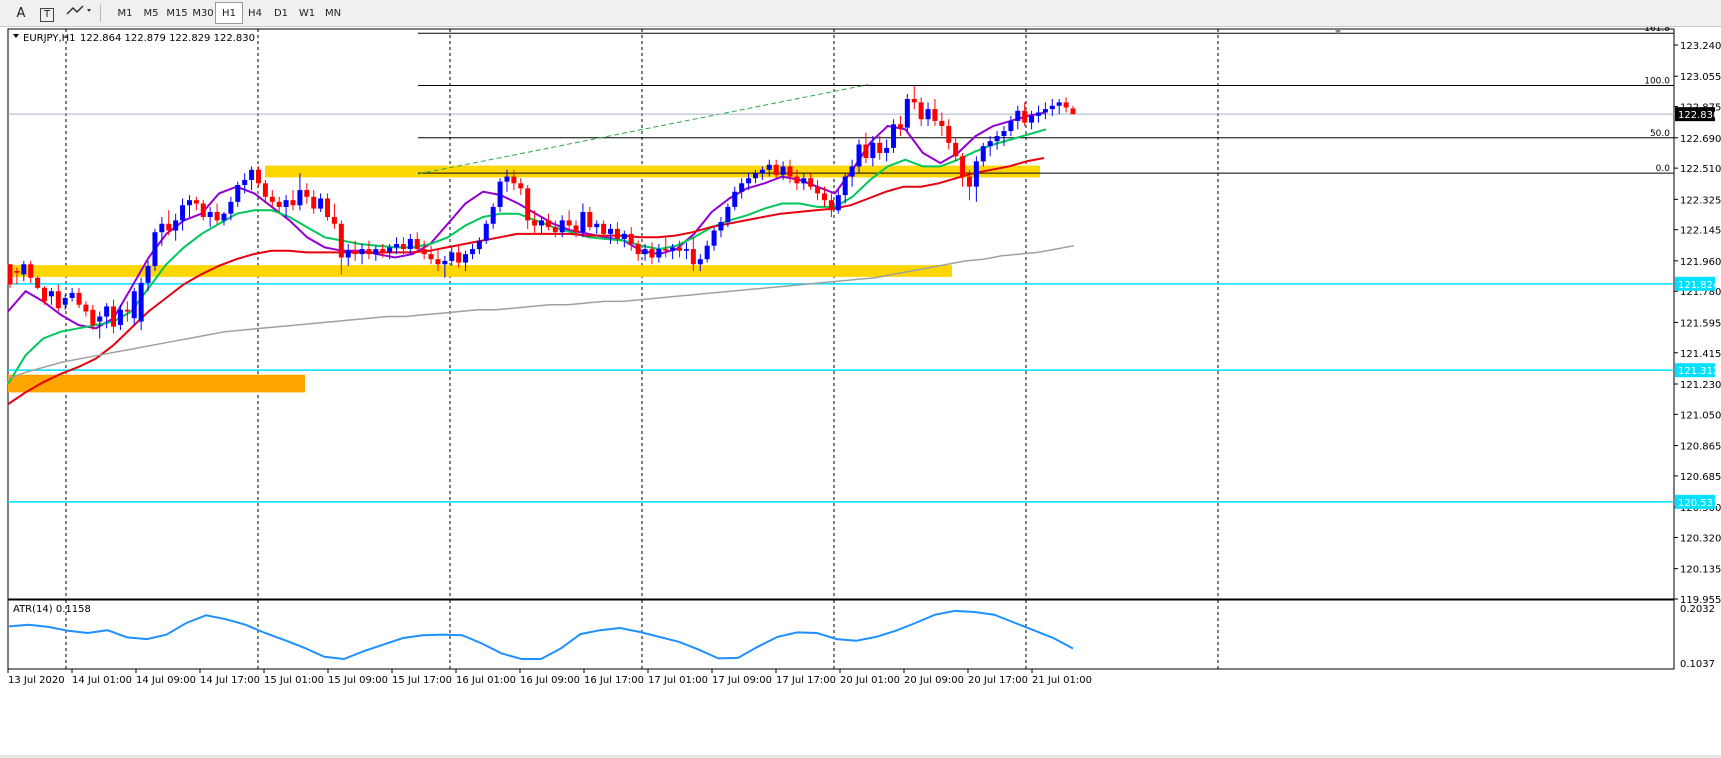 This screenshot has height=758, width=1721. What do you see at coordinates (860, 756) in the screenshot?
I see `horizontal-scrollbar` at bounding box center [860, 756].